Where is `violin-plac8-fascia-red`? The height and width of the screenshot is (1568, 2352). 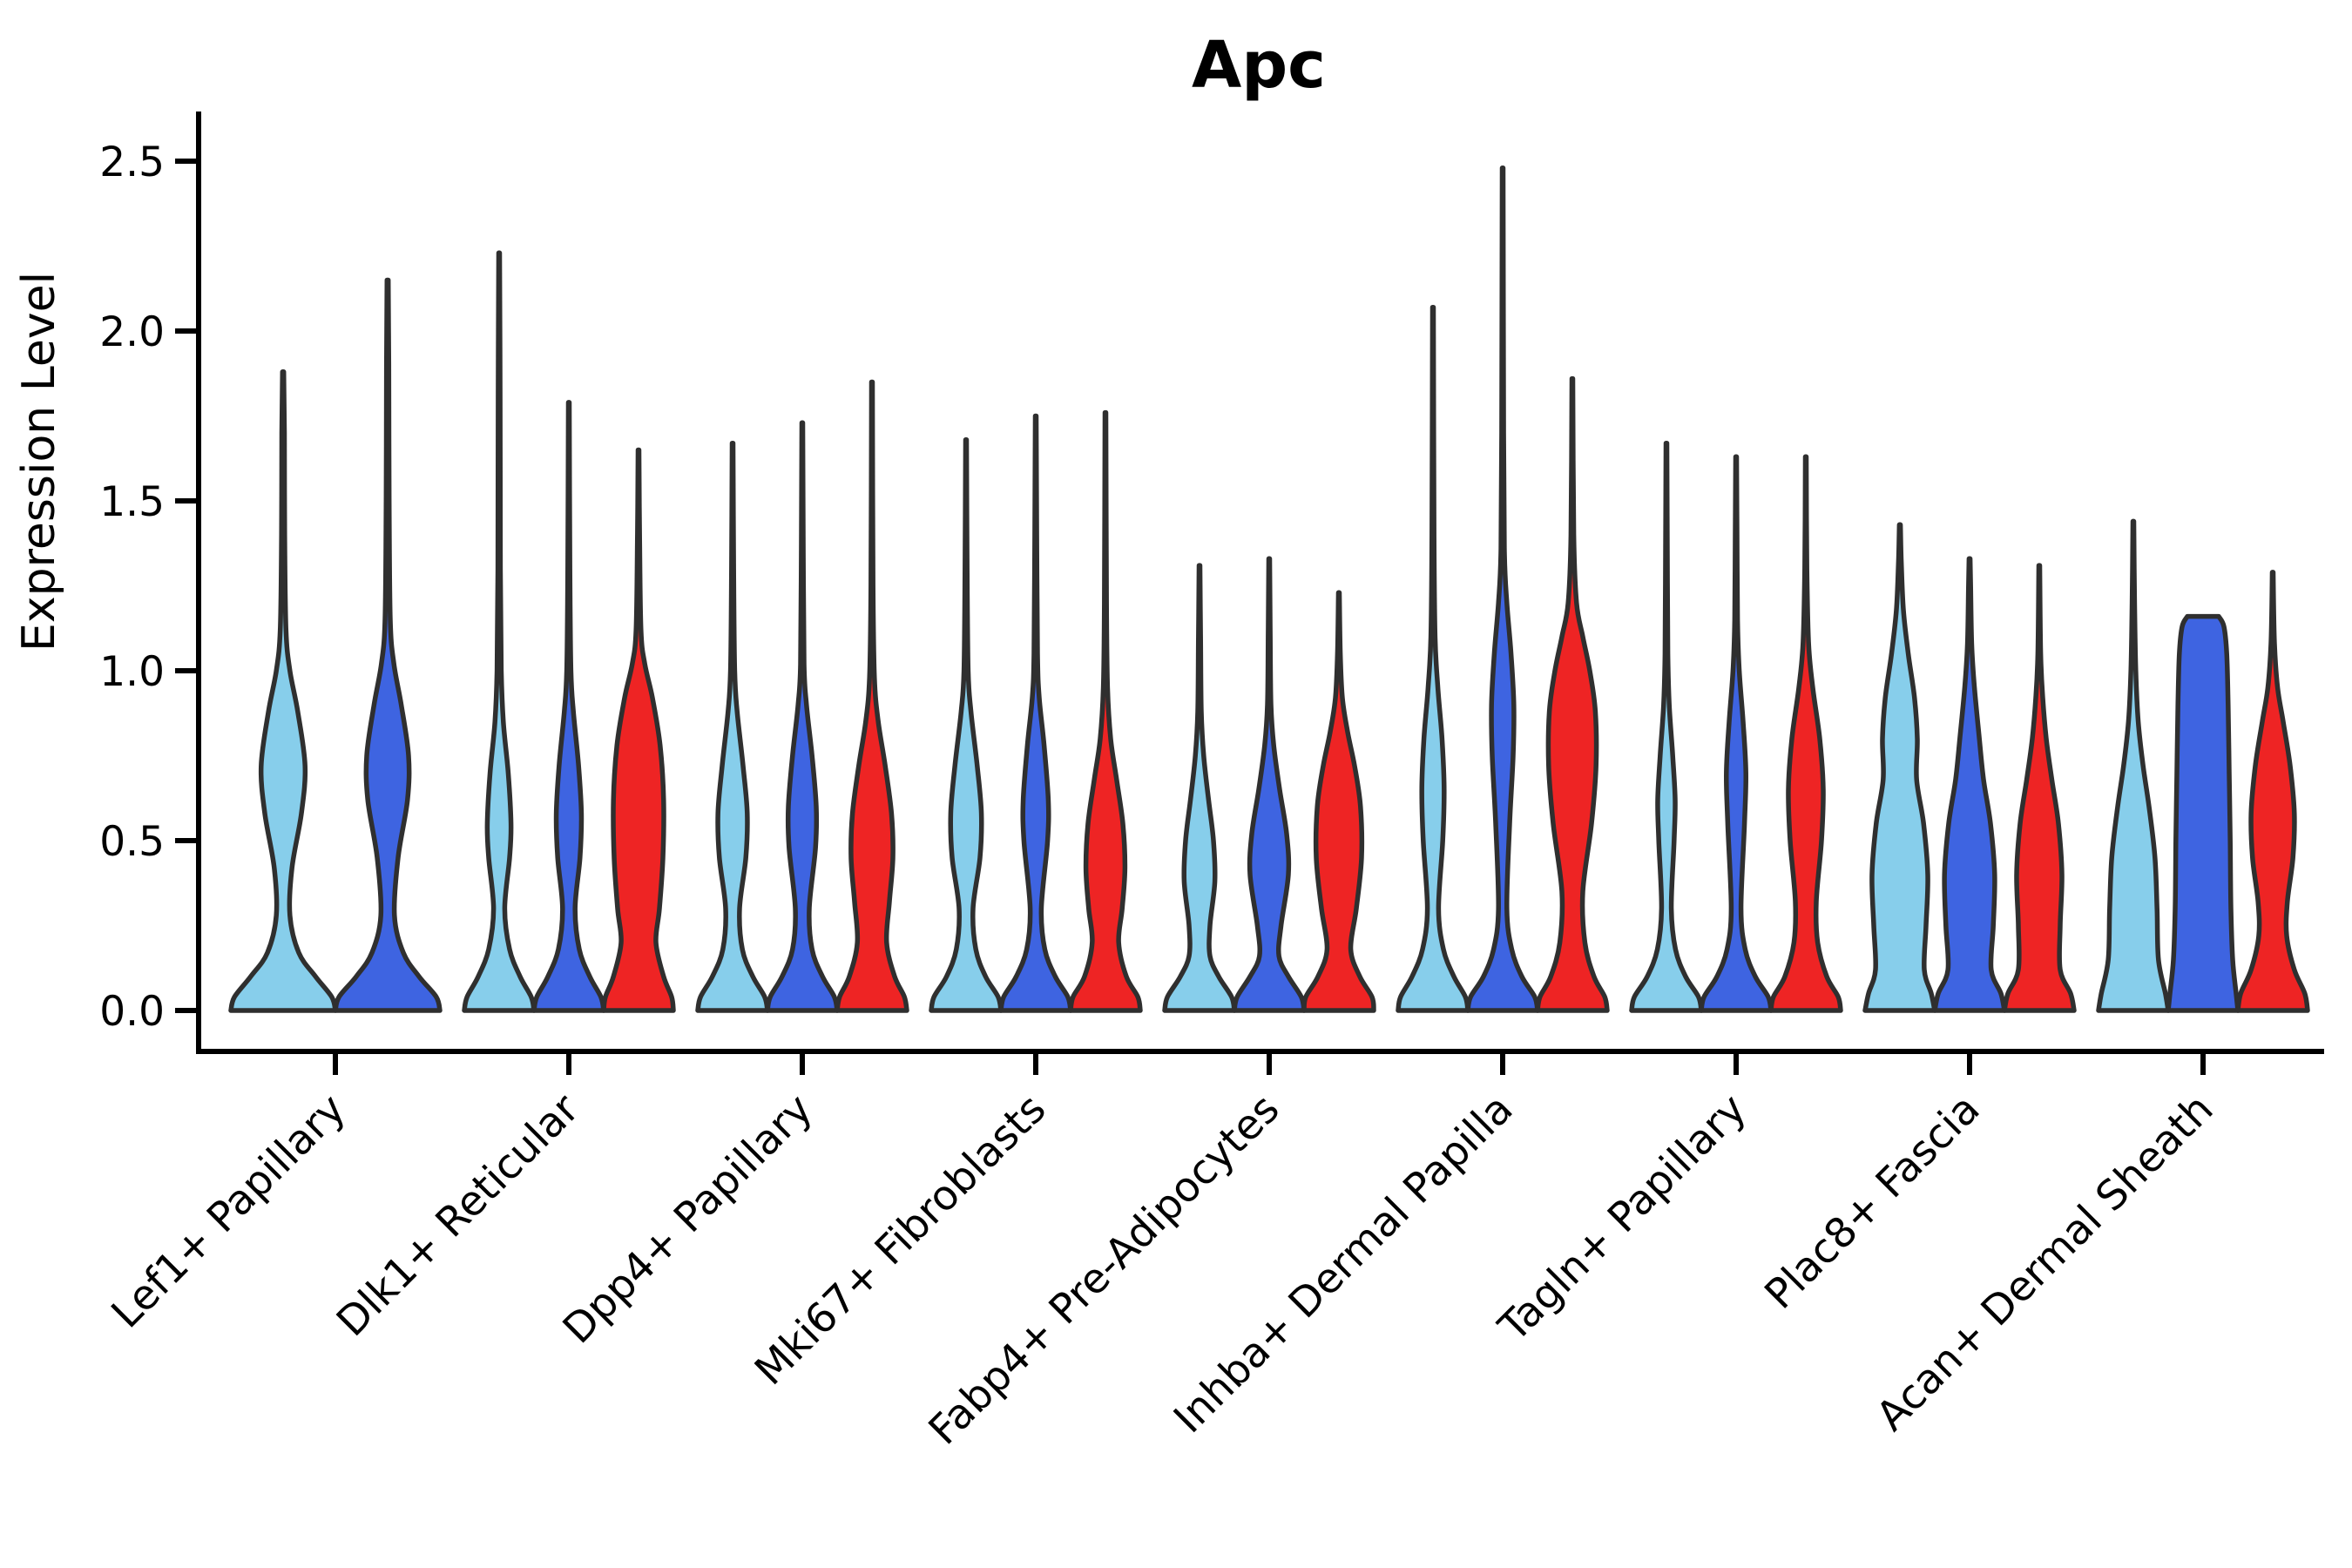
violin-plac8-fascia-red is located at coordinates (2039, 788).